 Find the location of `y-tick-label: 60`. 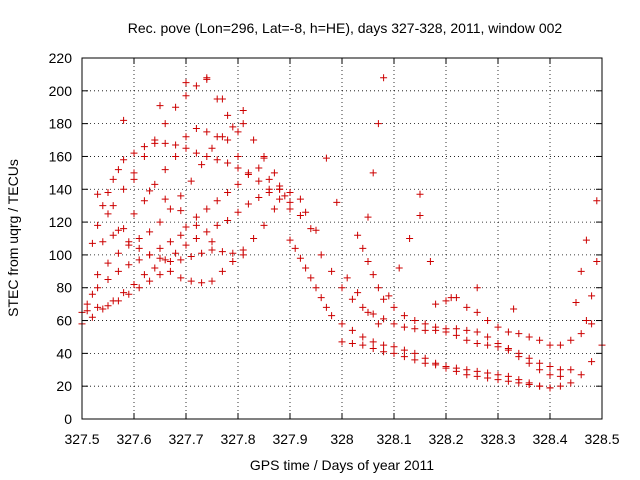

y-tick-label: 60 is located at coordinates (64, 321).